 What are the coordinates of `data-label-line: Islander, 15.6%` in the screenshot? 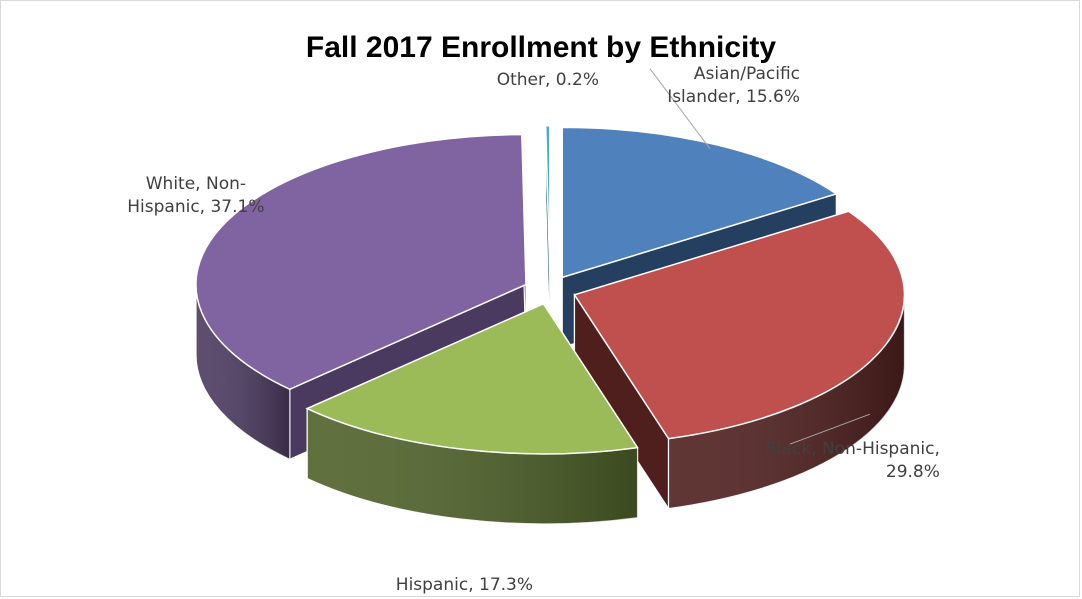 It's located at (733, 97).